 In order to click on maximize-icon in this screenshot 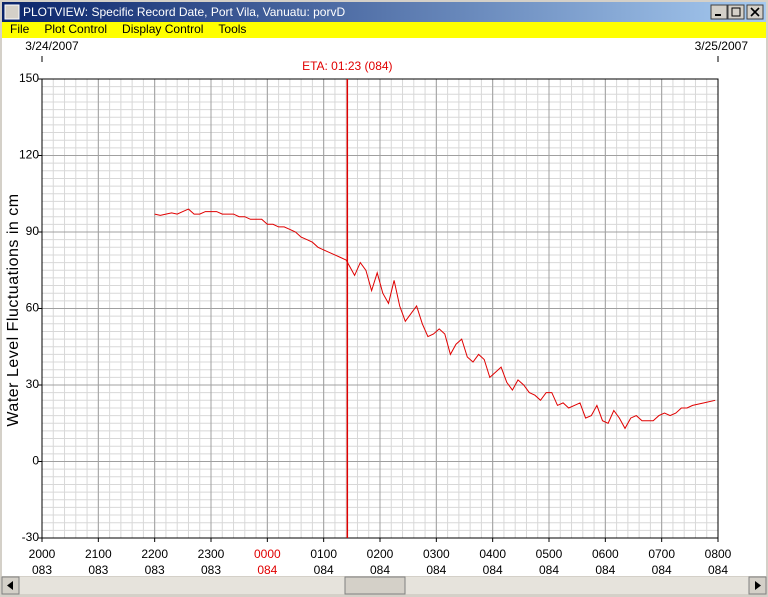, I will do `click(736, 12)`.